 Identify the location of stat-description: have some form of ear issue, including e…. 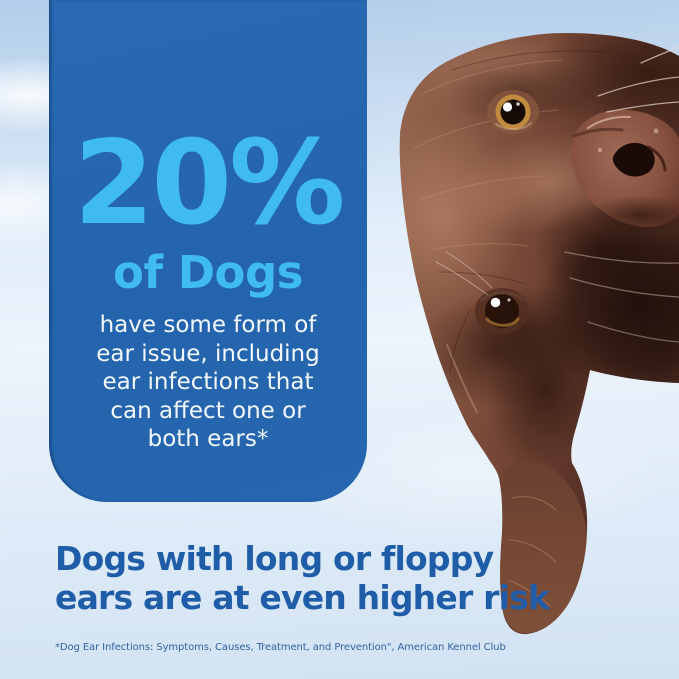
(208, 382).